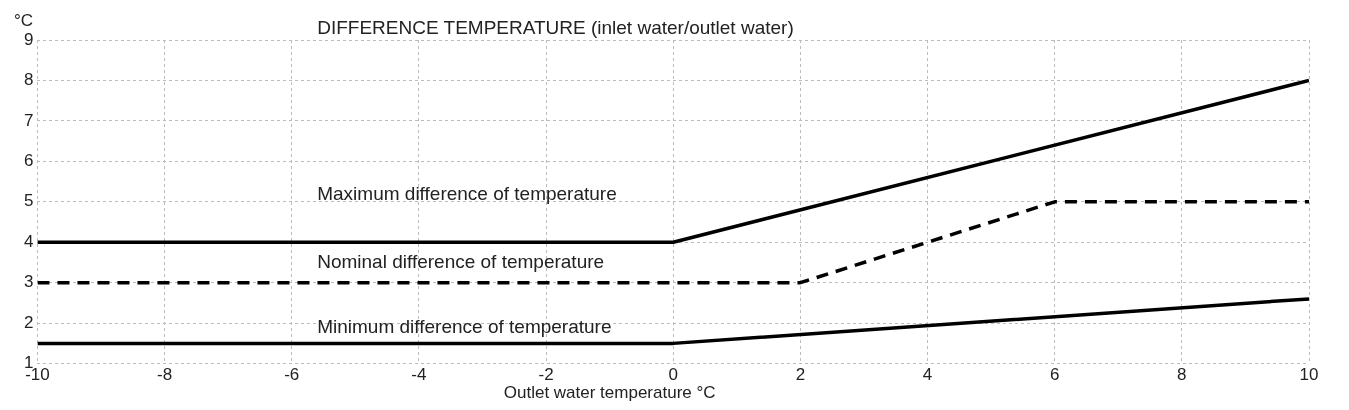 The height and width of the screenshot is (410, 1349). What do you see at coordinates (546, 375) in the screenshot?
I see `x-tick-label: -2` at bounding box center [546, 375].